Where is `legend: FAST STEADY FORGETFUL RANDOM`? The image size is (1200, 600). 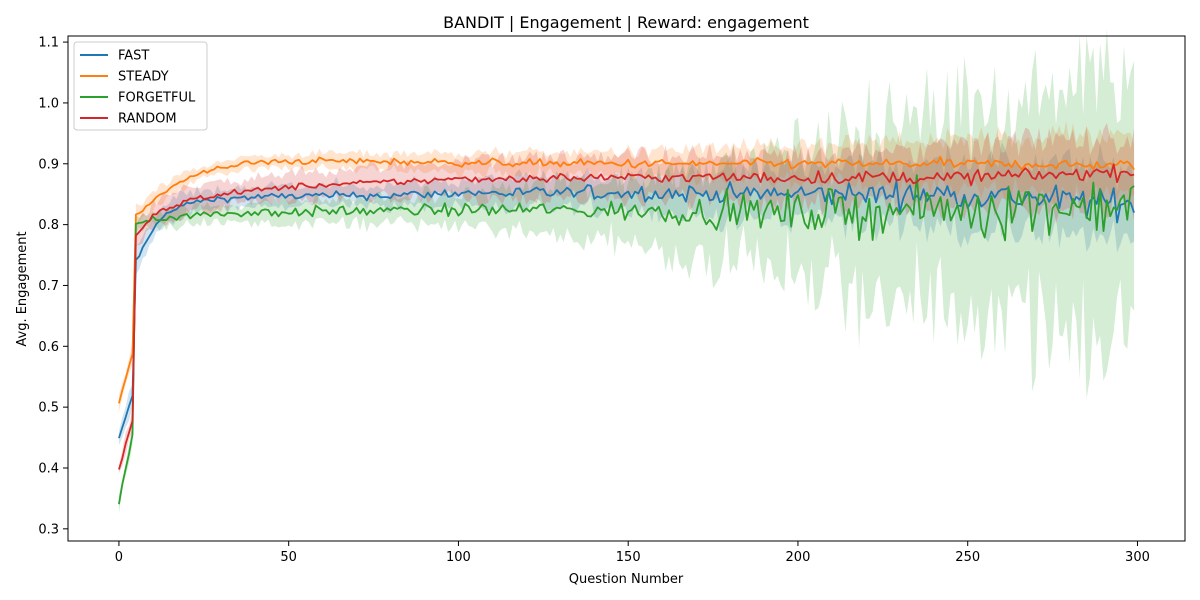
legend: FAST STEADY FORGETFUL RANDOM is located at coordinates (140, 86).